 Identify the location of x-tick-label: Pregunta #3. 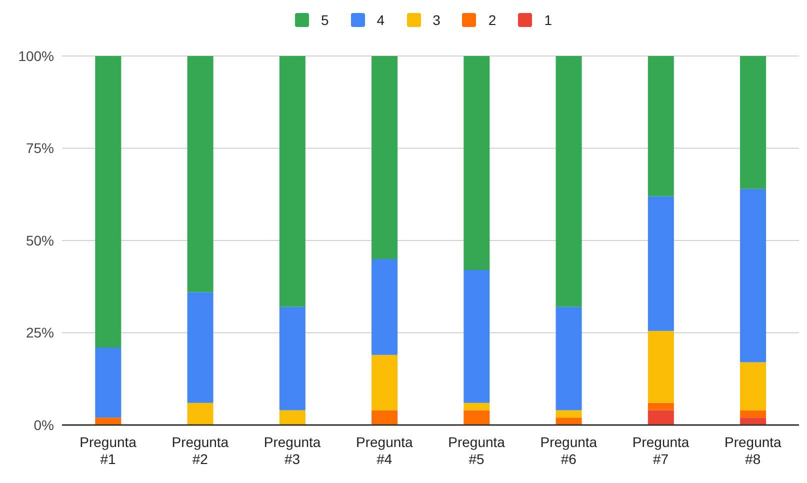
(292, 450).